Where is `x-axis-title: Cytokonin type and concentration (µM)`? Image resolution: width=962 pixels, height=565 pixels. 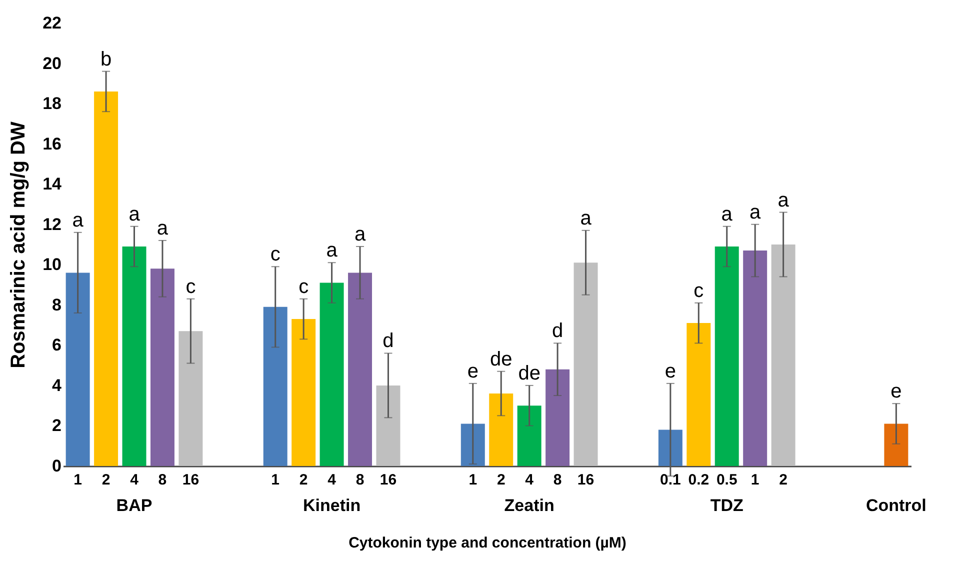 x-axis-title: Cytokonin type and concentration (µM) is located at coordinates (487, 543).